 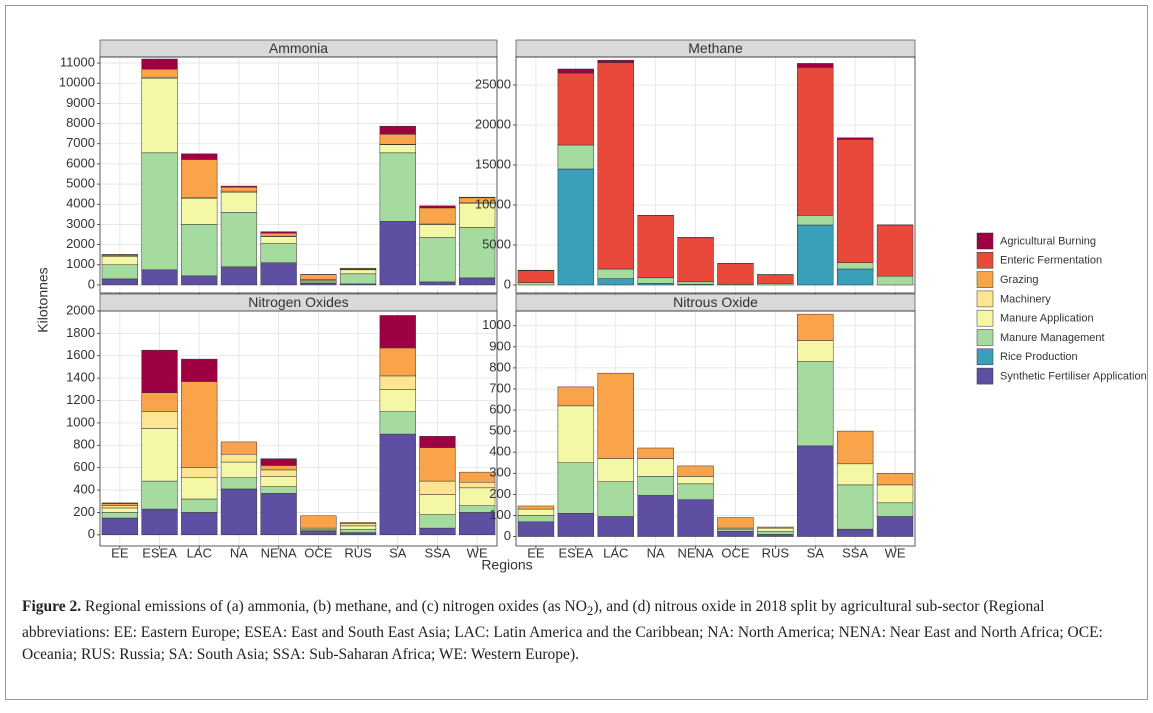 I want to click on y-tick-label: 8000, so click(x=80, y=122).